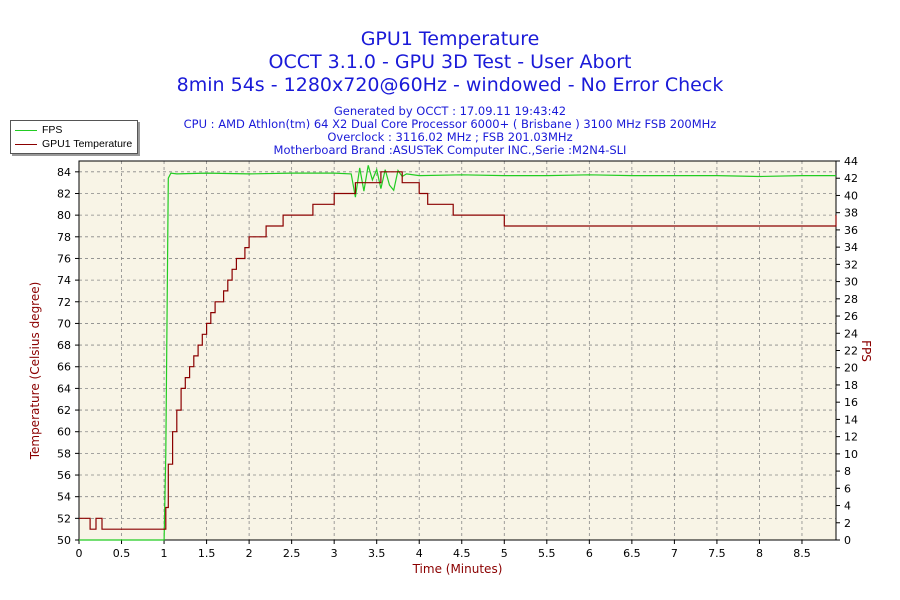  Describe the element at coordinates (450, 137) in the screenshot. I see `info-overclock: Overclock : 3116.02 MHz ; FSB 201.03MHz` at that location.